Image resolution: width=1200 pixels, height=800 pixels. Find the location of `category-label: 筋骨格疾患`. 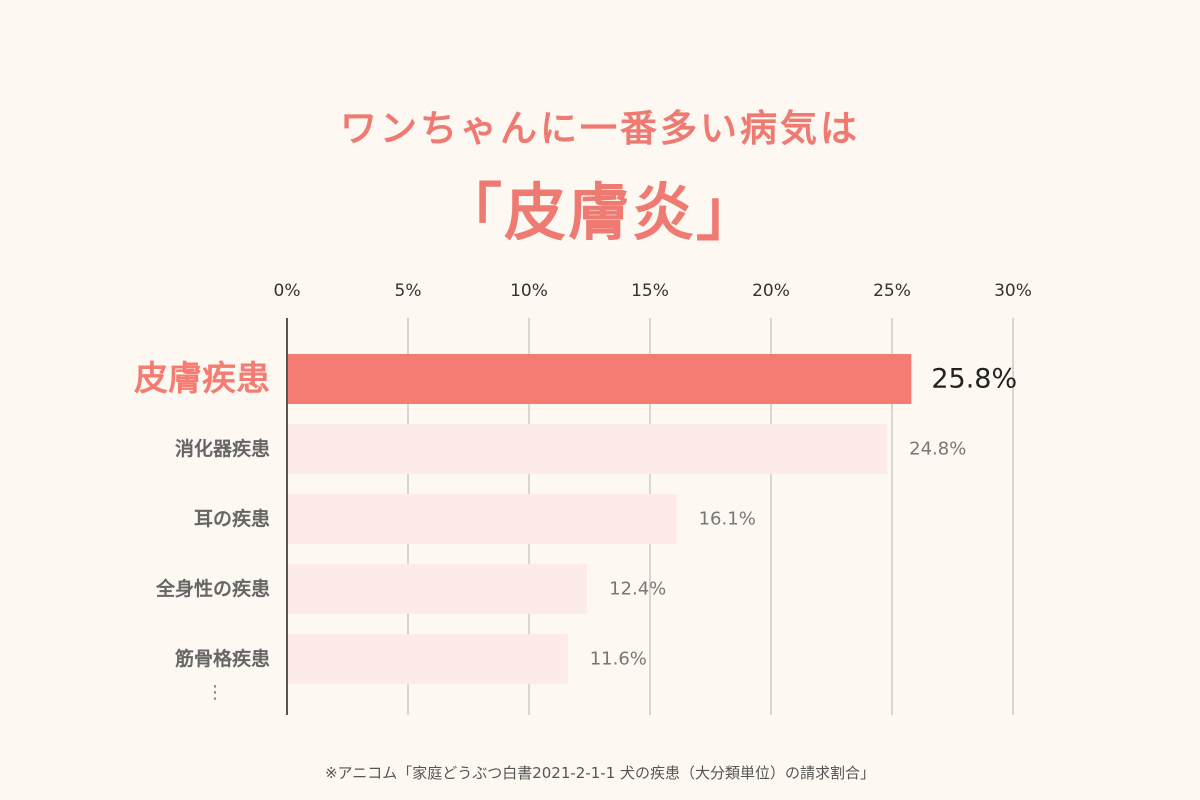

category-label: 筋骨格疾患 is located at coordinates (222, 658).